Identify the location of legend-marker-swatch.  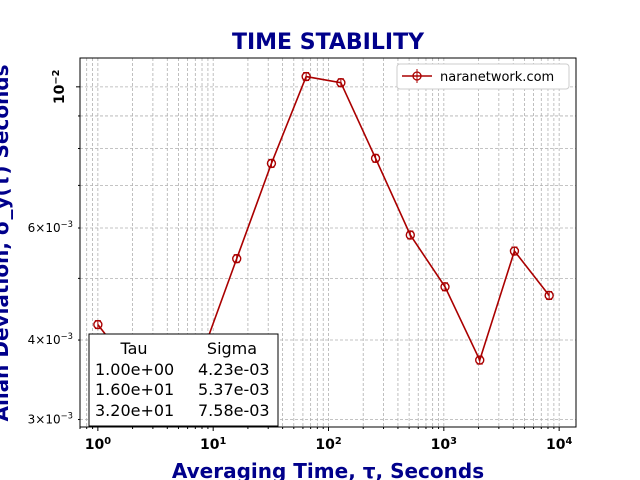
(417, 76).